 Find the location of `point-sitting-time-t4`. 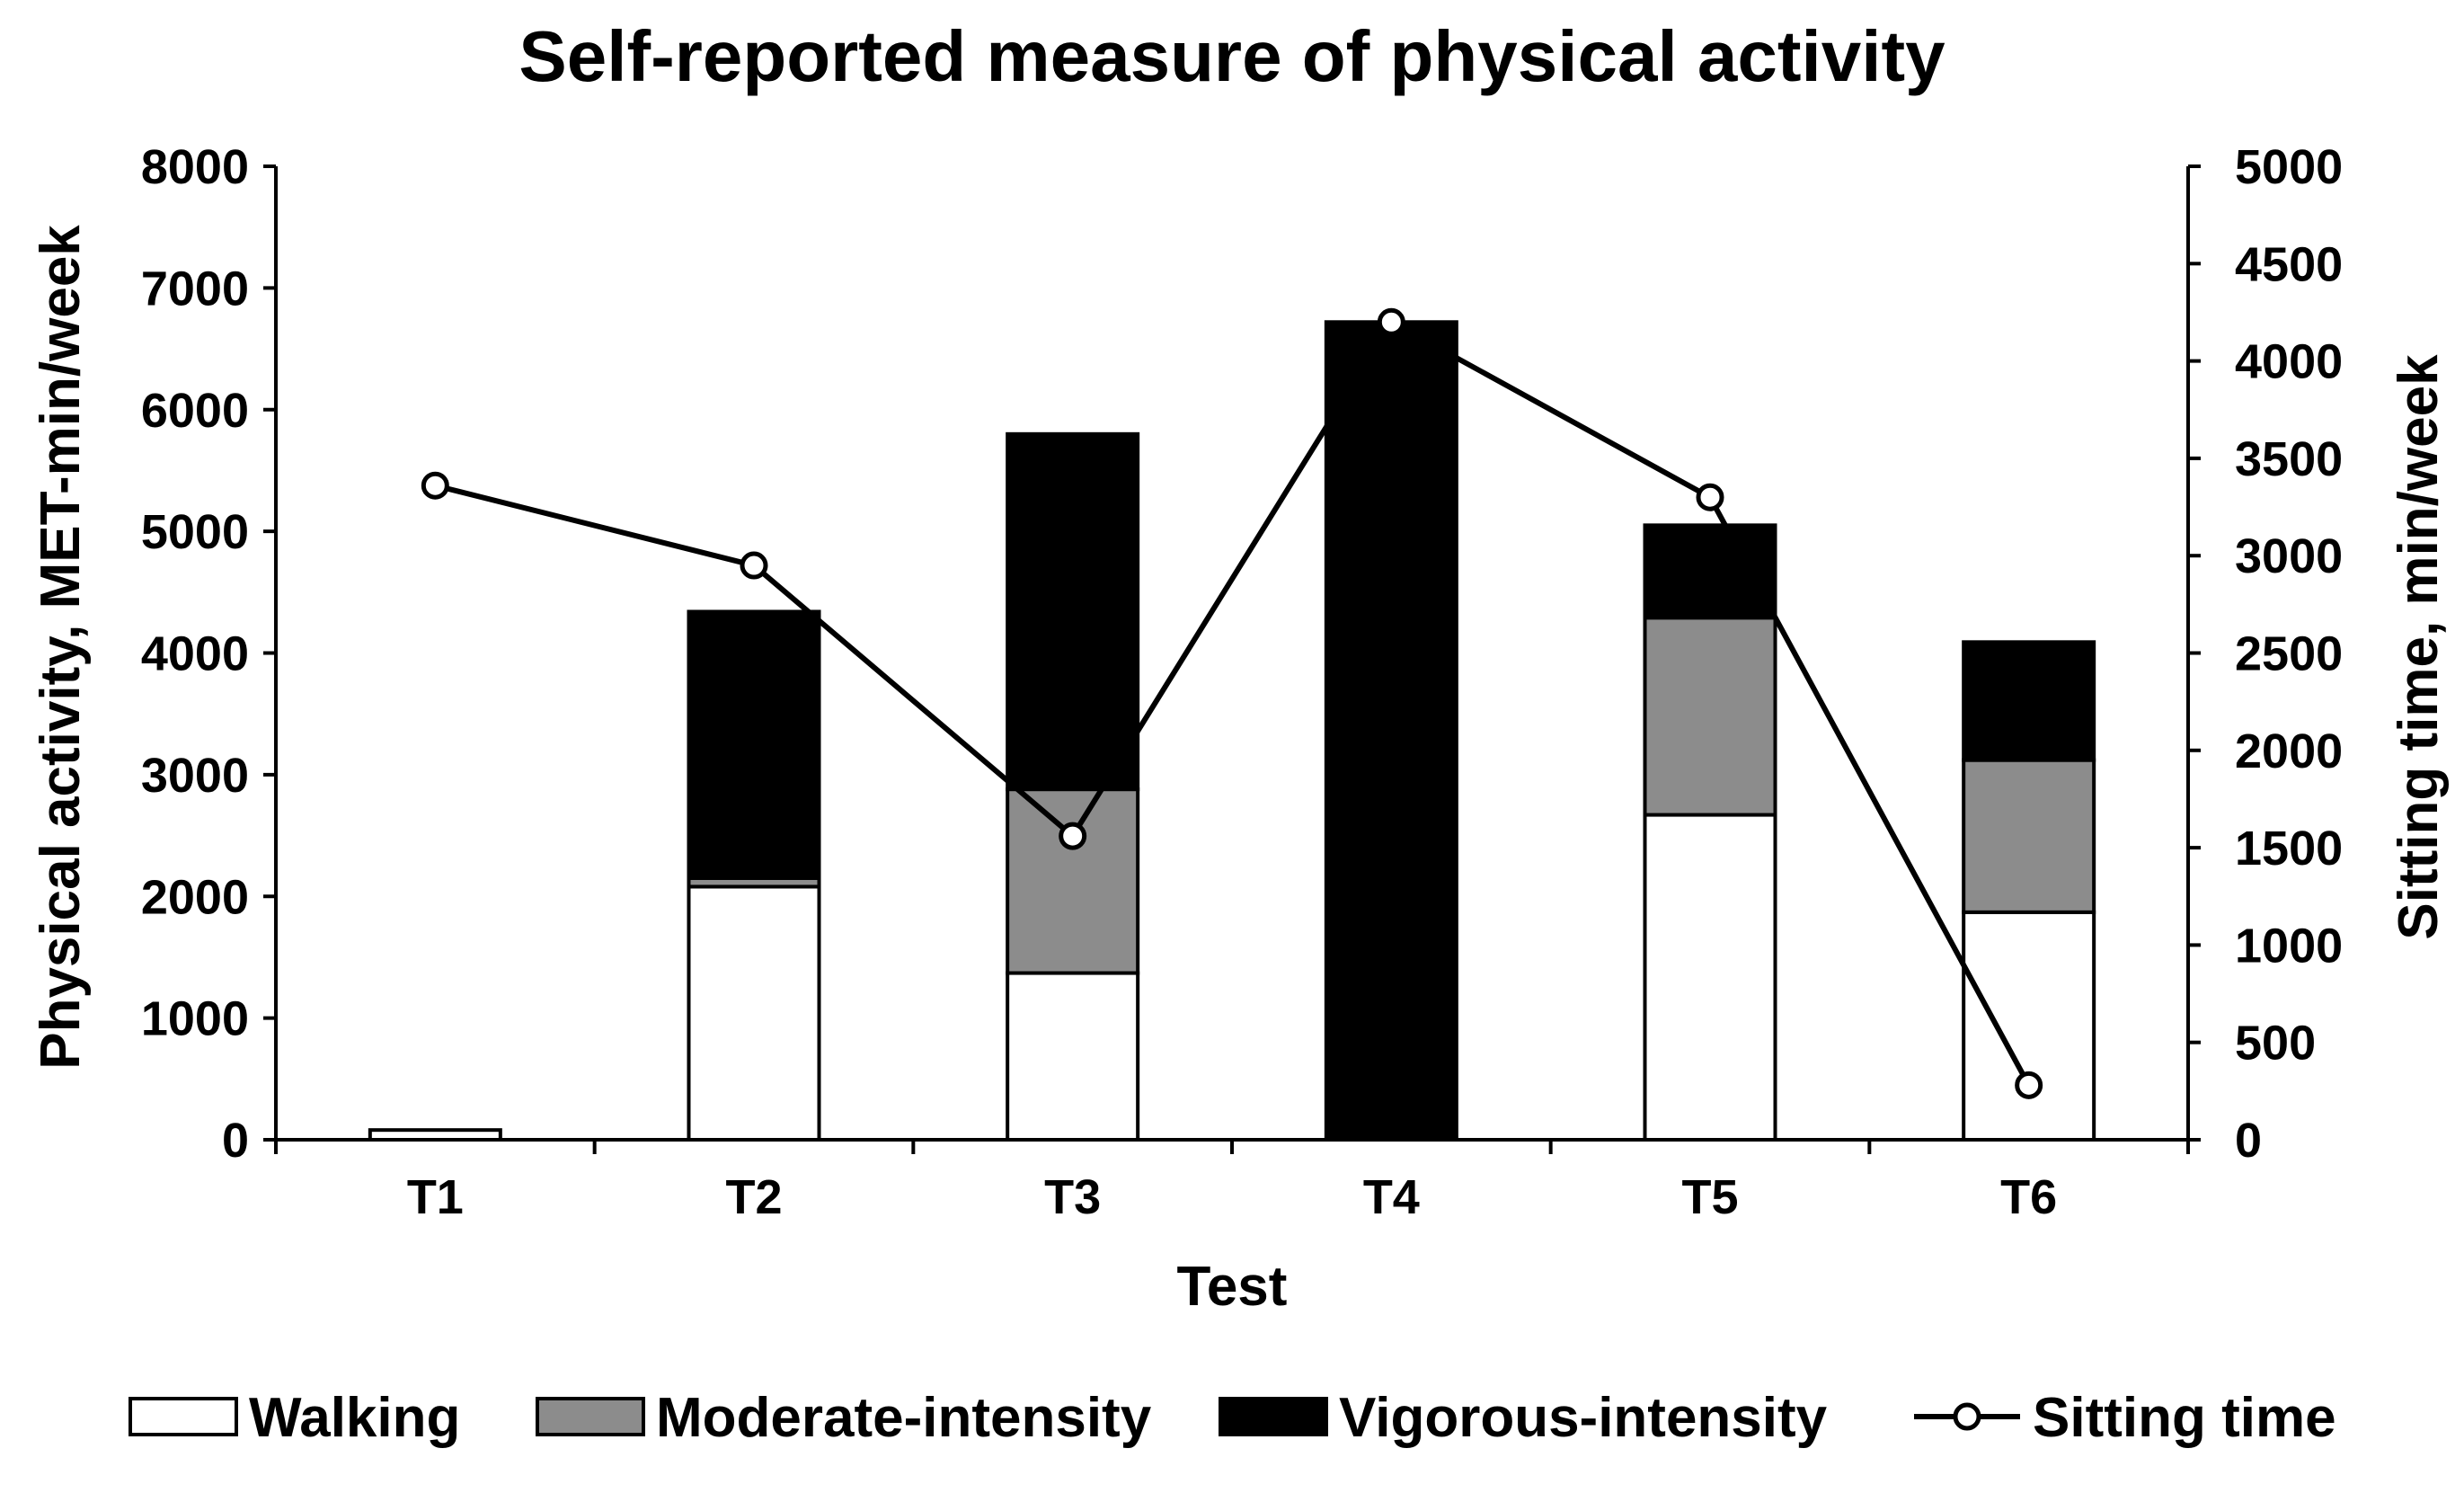

point-sitting-time-t4 is located at coordinates (1391, 322).